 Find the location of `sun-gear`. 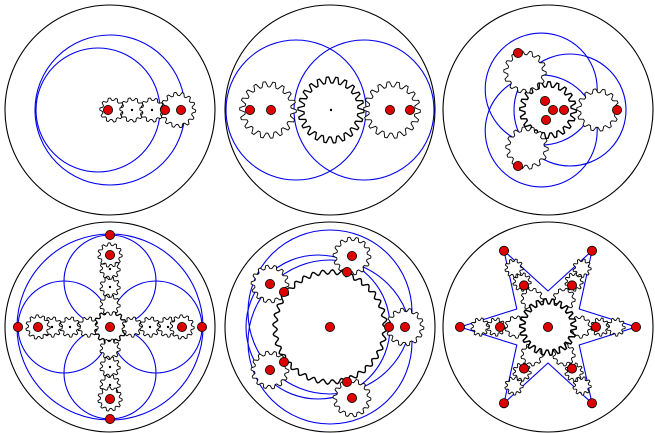

sun-gear is located at coordinates (548, 110).